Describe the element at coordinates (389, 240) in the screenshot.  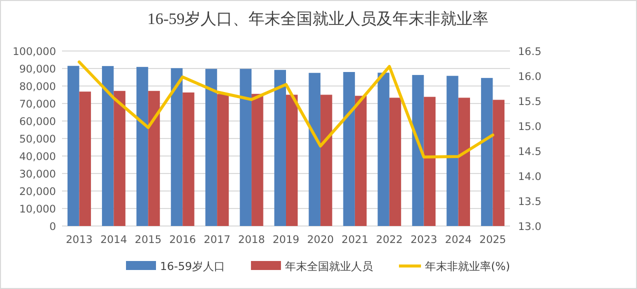
I see `x-tick-label: 2022` at that location.